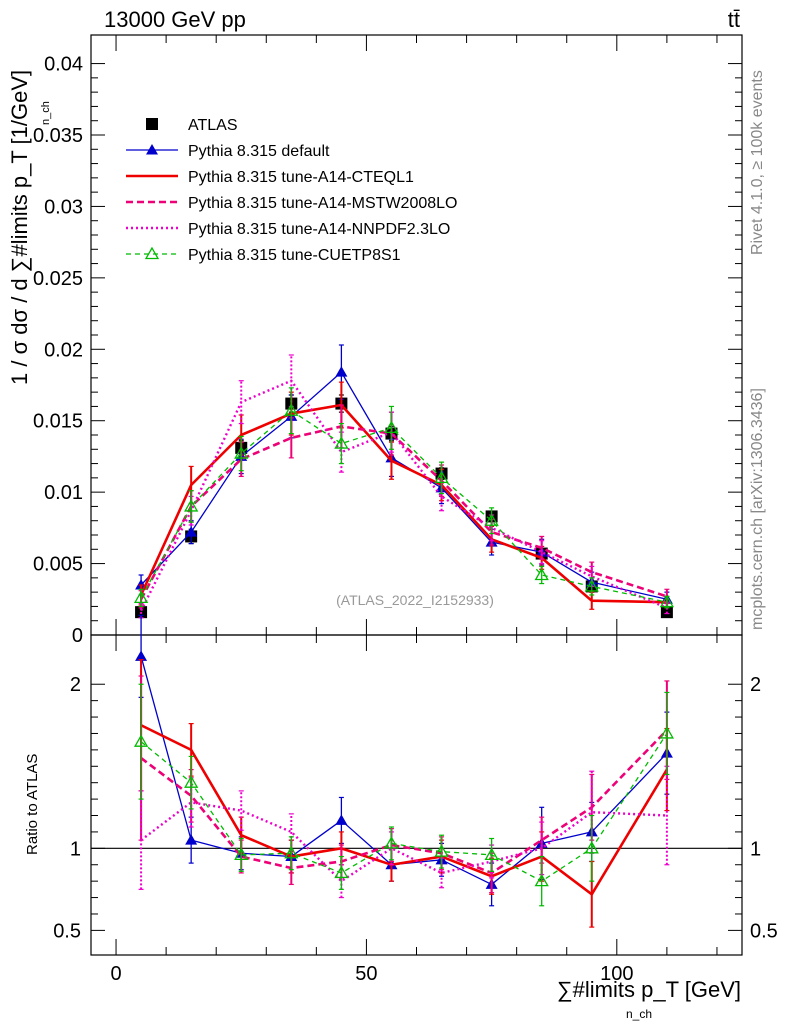 The width and height of the screenshot is (786, 1024). What do you see at coordinates (63, 207) in the screenshot?
I see `main-y-tick-label: 0.03` at bounding box center [63, 207].